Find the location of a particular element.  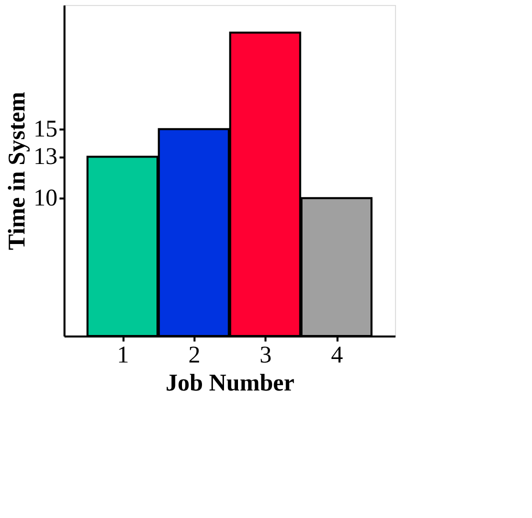

x-axis-title: Job Number is located at coordinates (230, 383).